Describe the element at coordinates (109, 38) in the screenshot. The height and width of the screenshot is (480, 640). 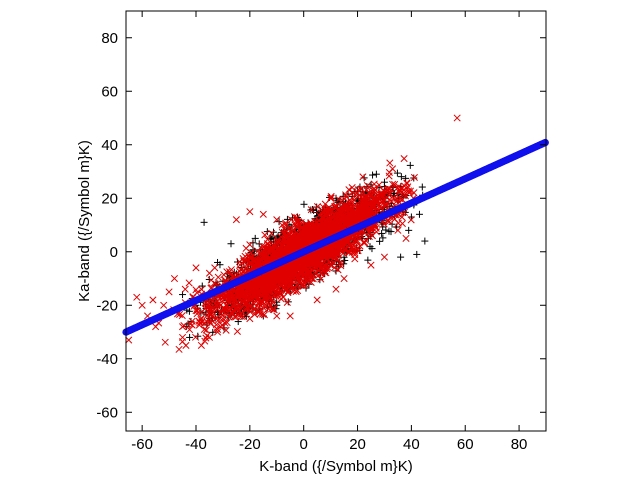
I see `y-tick-label: 80` at that location.